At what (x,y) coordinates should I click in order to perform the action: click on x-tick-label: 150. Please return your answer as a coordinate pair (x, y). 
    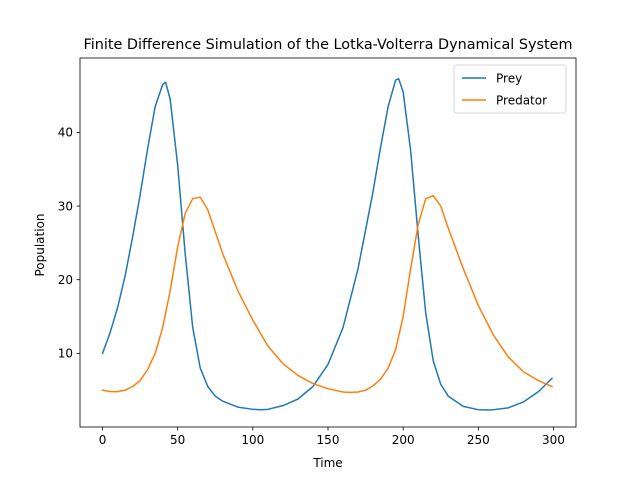
    Looking at the image, I should click on (328, 440).